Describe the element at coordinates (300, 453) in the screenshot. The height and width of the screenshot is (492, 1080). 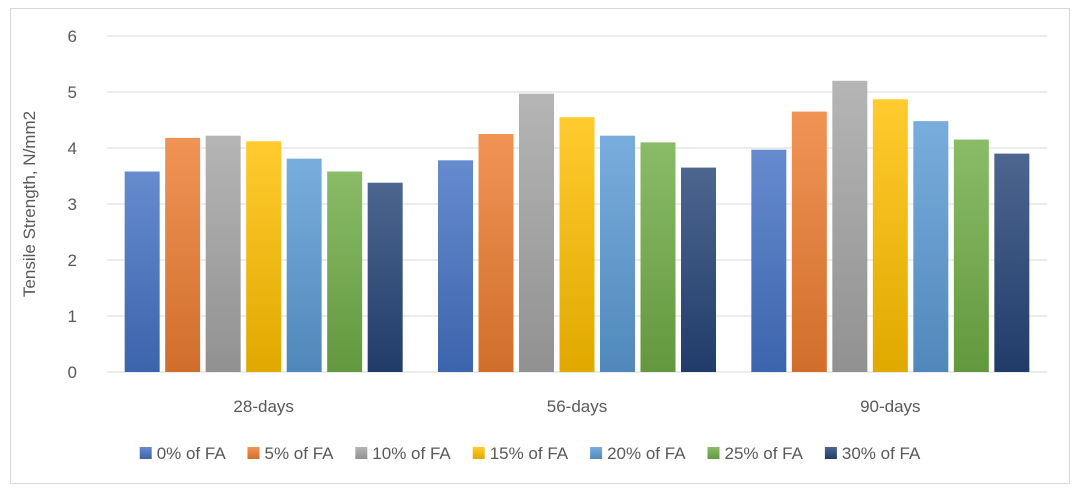
I see `legend-label: 5% of FA` at that location.